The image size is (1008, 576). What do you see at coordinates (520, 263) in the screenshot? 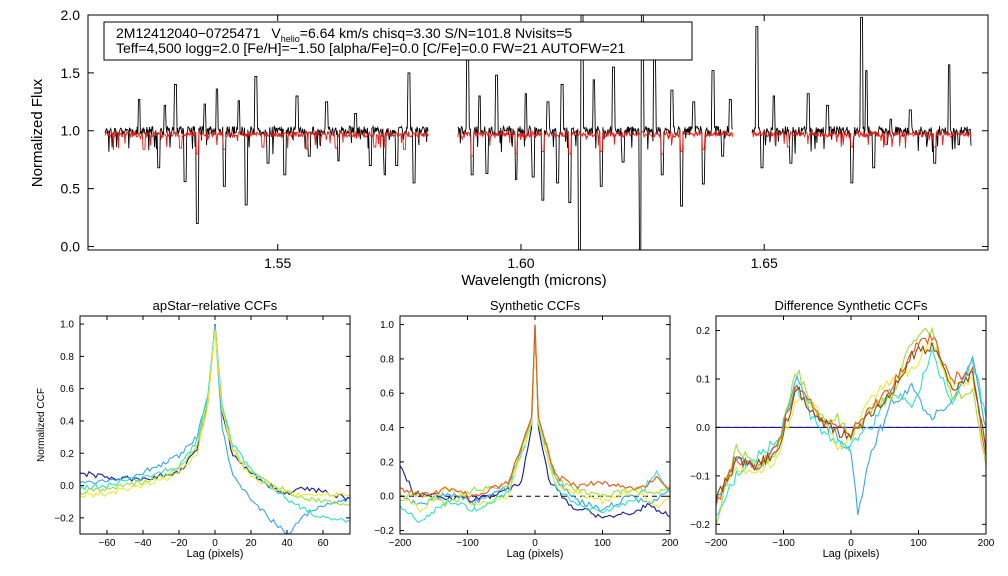
I see `x-tick-label: 1.60` at bounding box center [520, 263].